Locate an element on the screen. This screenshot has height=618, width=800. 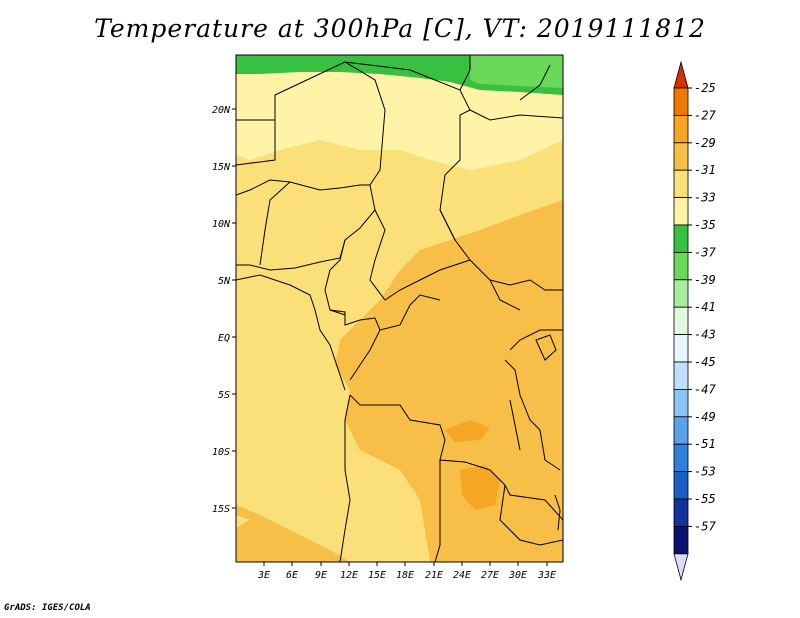
lat-label: 5S is located at coordinates (224, 395).